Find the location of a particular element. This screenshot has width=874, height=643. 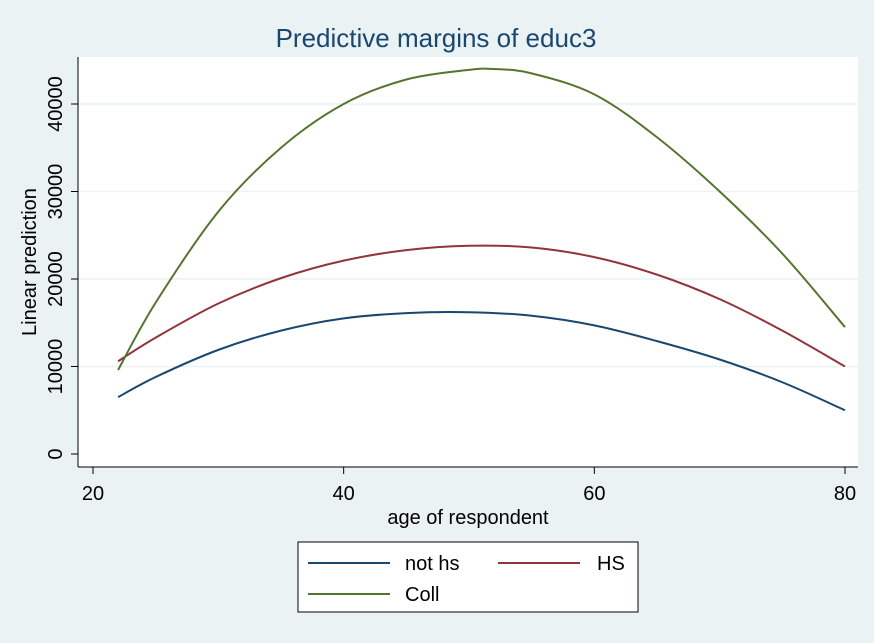

y-axis-title: Linear prediction is located at coordinates (30, 262).